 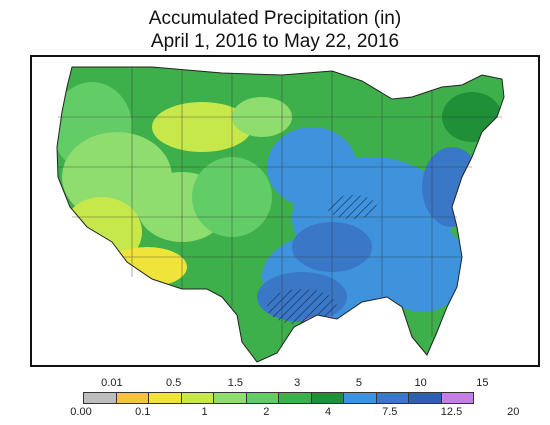 What do you see at coordinates (390, 412) in the screenshot?
I see `legend-tick-label: 7.5` at bounding box center [390, 412].